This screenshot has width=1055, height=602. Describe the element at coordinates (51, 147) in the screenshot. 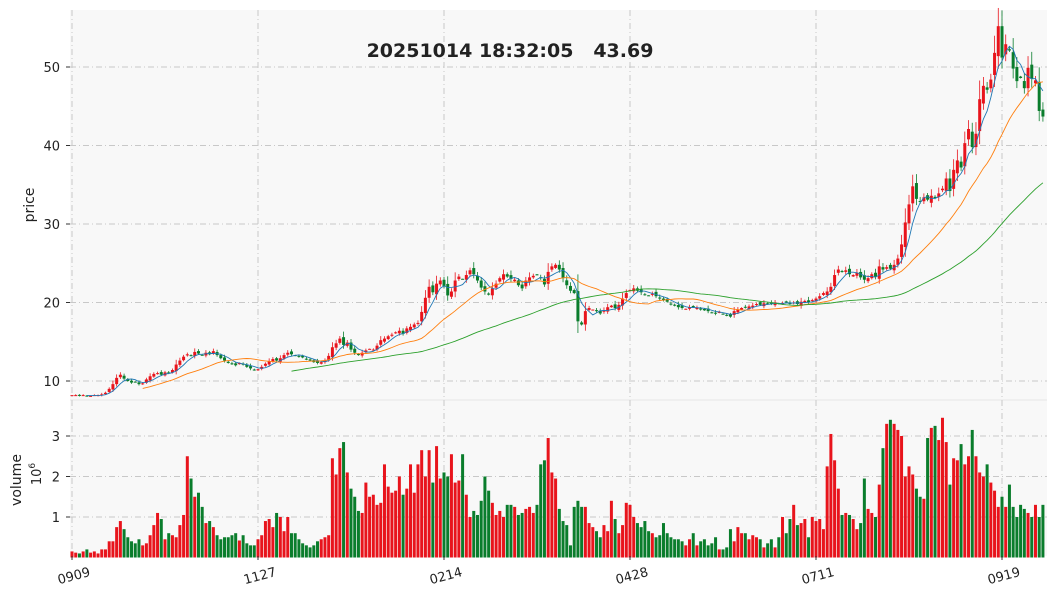

I see `price-tick-label: 40` at that location.